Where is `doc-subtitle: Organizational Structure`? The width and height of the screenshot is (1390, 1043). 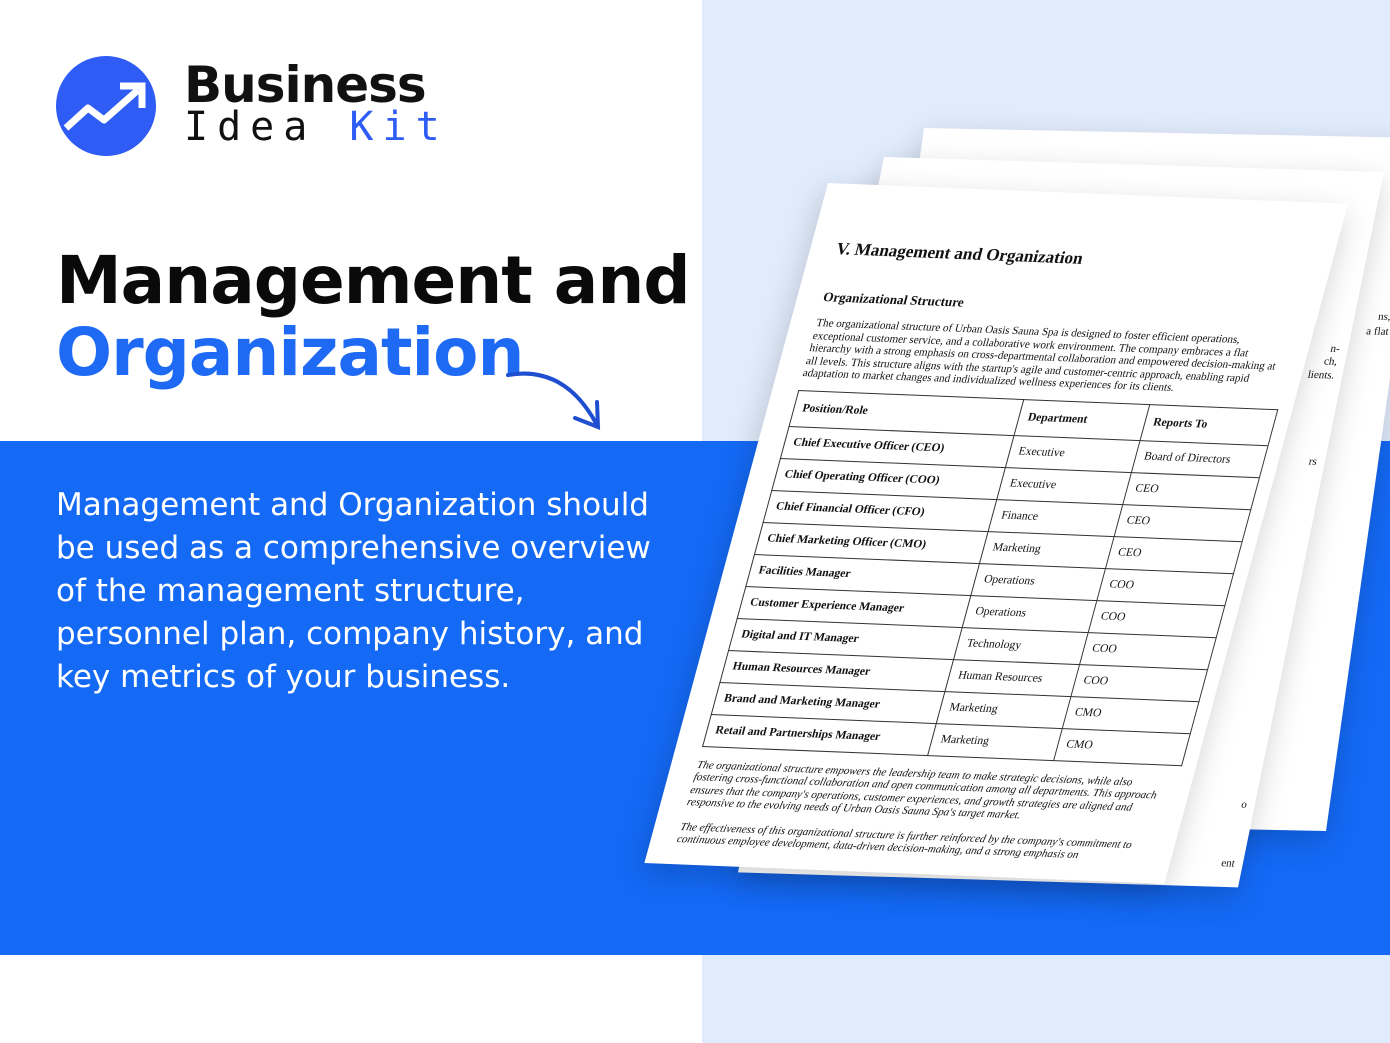 doc-subtitle: Organizational Structure is located at coordinates (893, 299).